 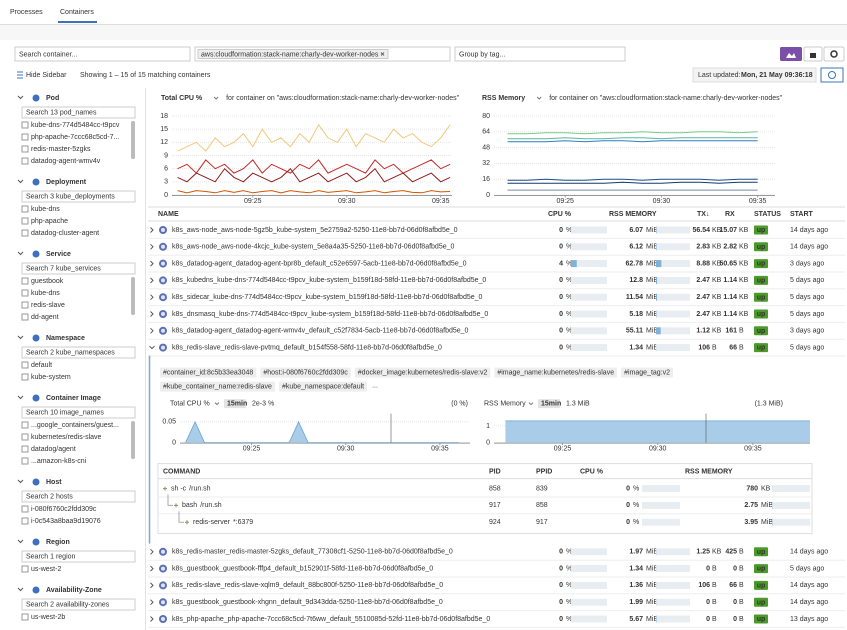 What do you see at coordinates (703, 214) in the screenshot?
I see `column-header: TX↓` at bounding box center [703, 214].